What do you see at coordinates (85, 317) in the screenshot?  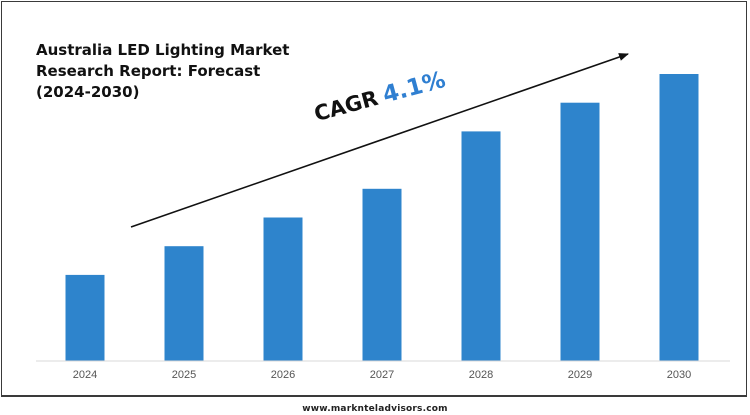 I see `bar-2024` at bounding box center [85, 317].